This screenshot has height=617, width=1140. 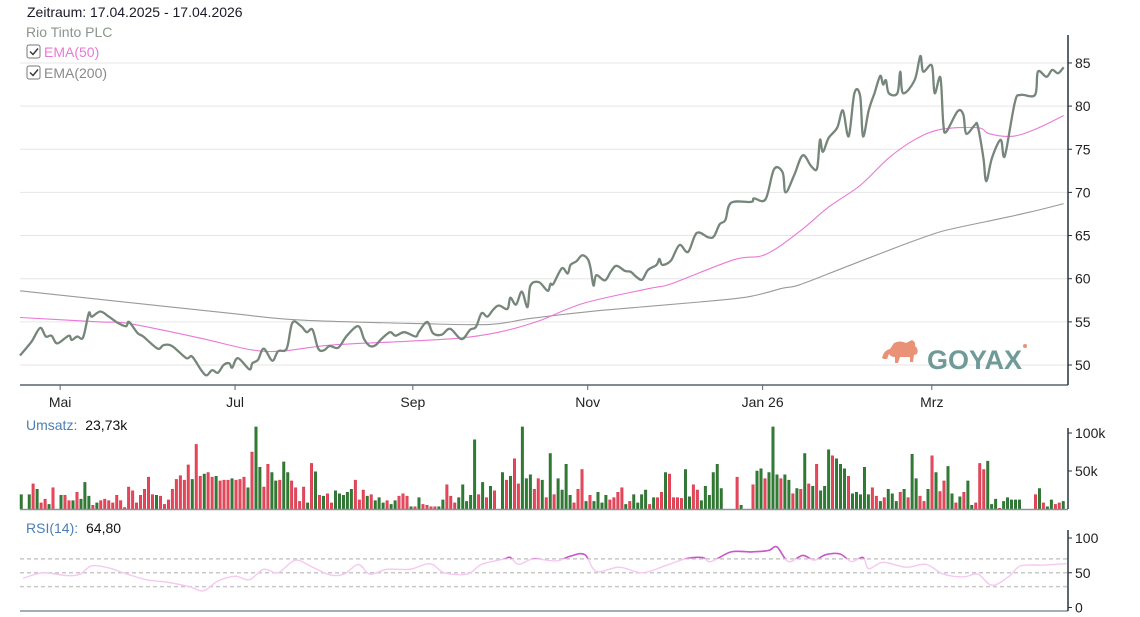 What do you see at coordinates (1090, 433) in the screenshot?
I see `volume-tick-label: 100k` at bounding box center [1090, 433].